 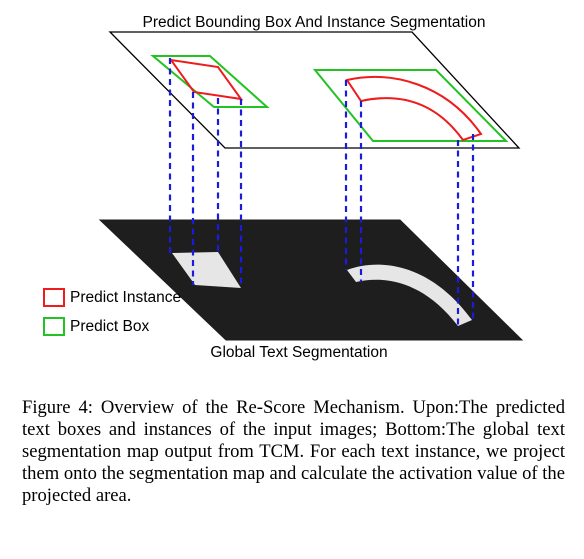 I want to click on legend-instance-label: Predict Instance, so click(x=125, y=297).